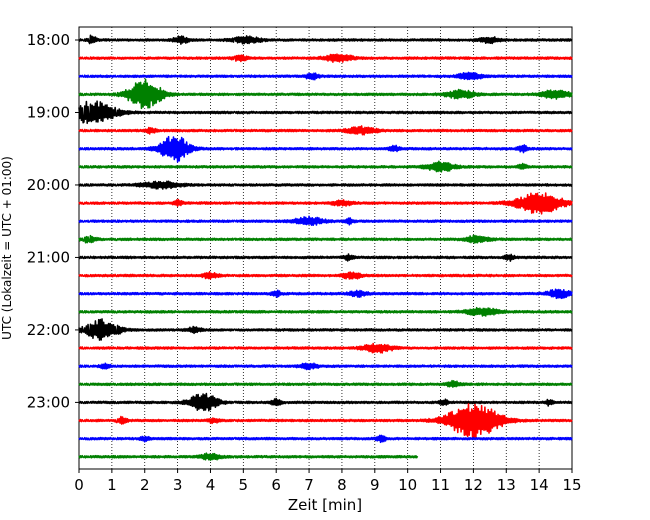 The height and width of the screenshot is (520, 650). What do you see at coordinates (325, 203) in the screenshot?
I see `trace-2015` at bounding box center [325, 203].